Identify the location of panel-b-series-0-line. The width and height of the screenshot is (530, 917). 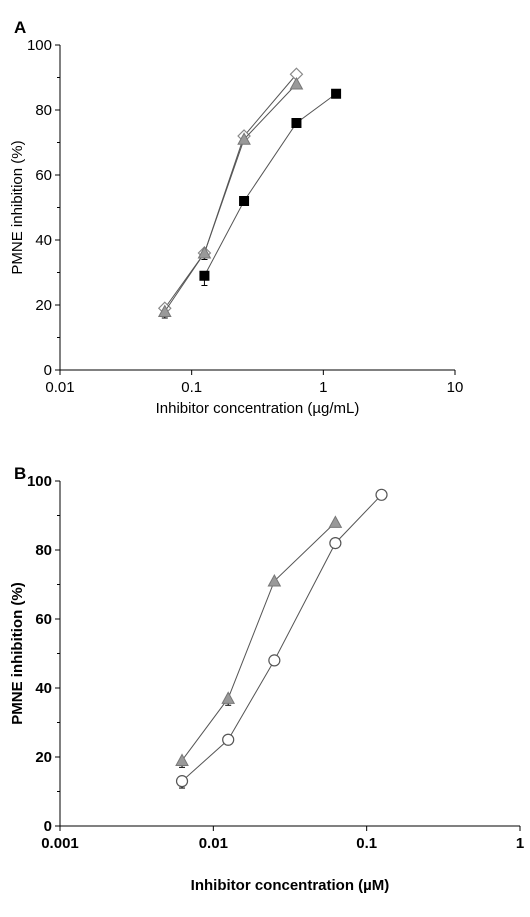
(258, 641).